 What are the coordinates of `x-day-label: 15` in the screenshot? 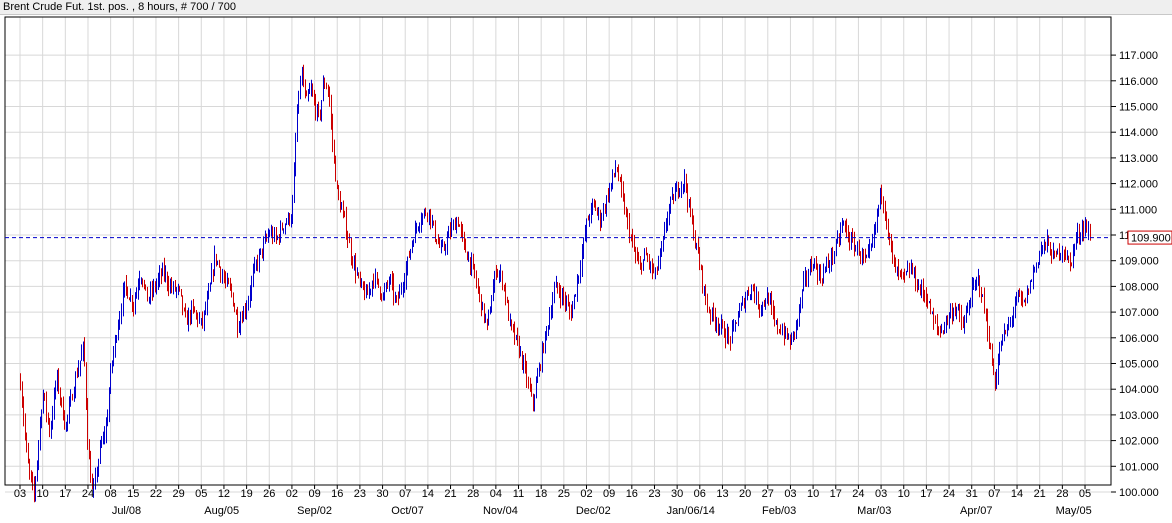 It's located at (133, 494).